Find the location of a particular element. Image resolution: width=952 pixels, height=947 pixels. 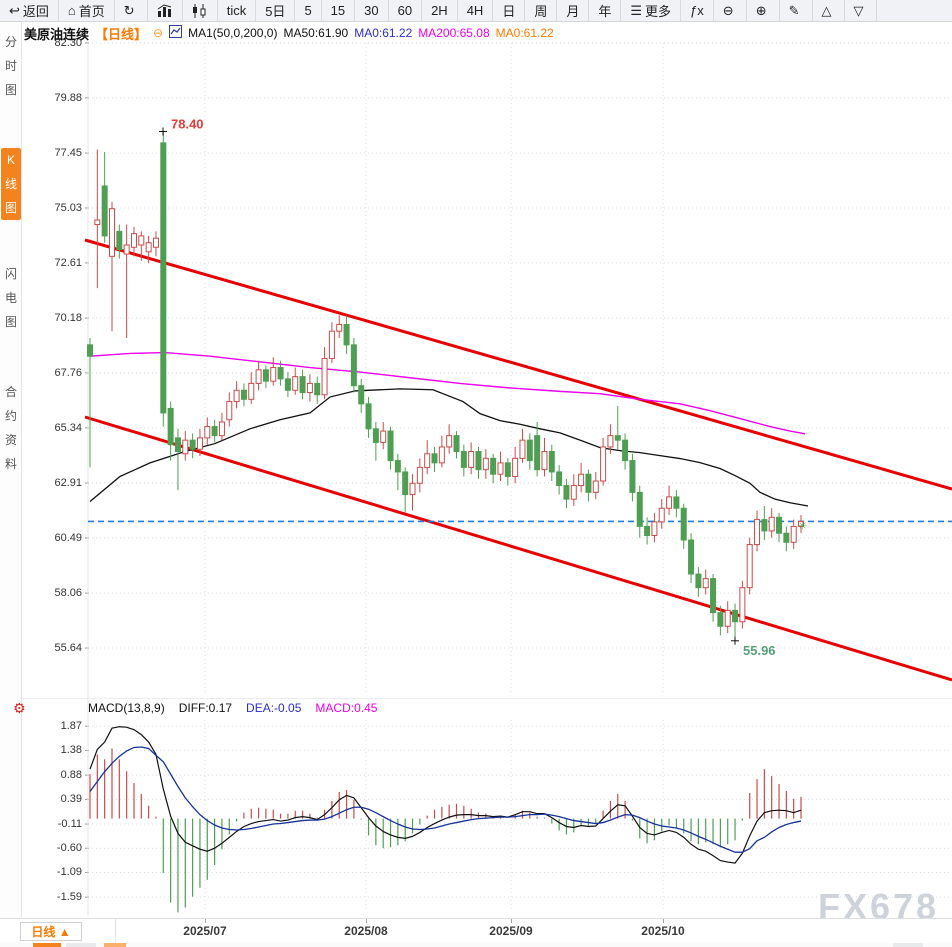

bottom-settings-stub is located at coordinates (908, 945).